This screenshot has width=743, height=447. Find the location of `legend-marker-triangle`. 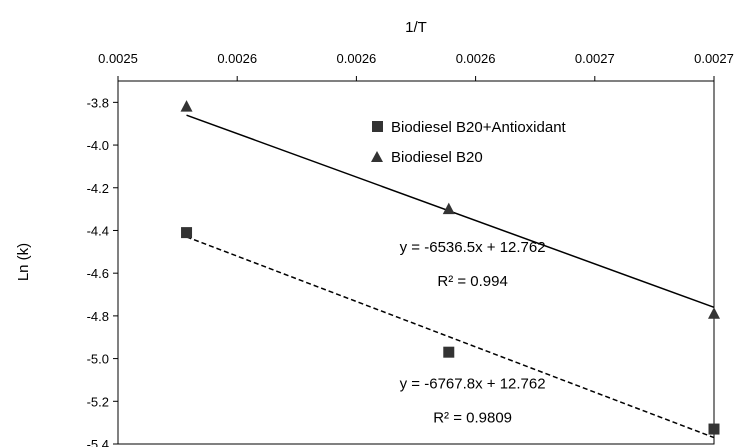

legend-marker-triangle is located at coordinates (377, 156).